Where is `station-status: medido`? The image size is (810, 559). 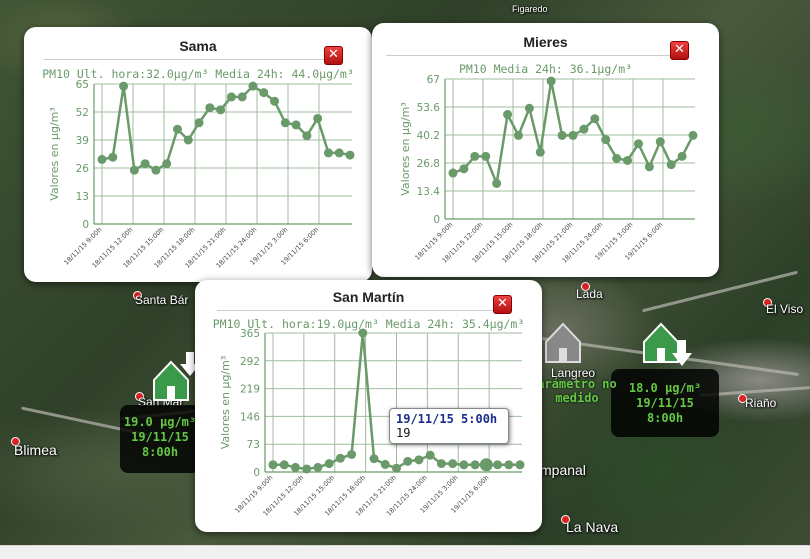
station-status: medido is located at coordinates (577, 398).